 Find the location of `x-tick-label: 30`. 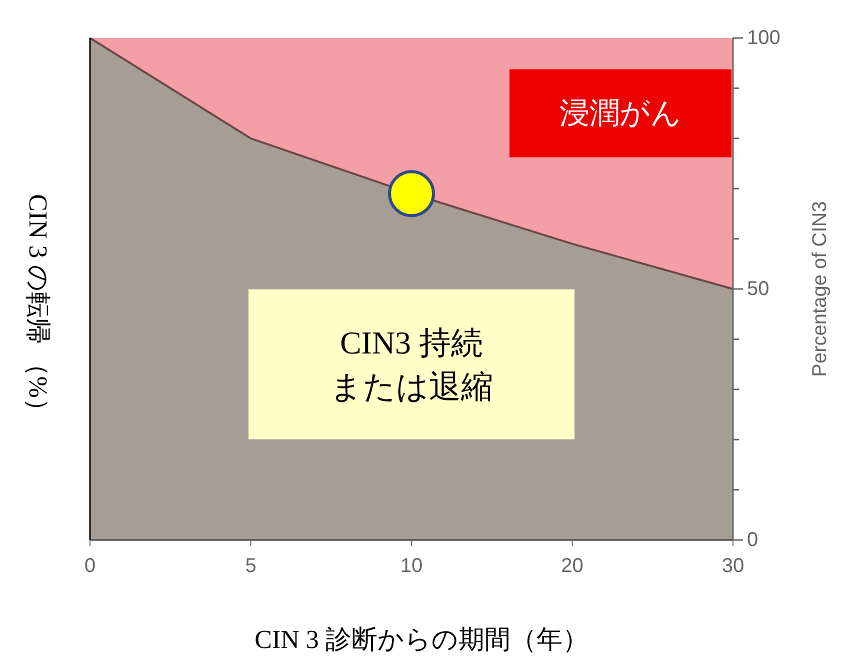

x-tick-label: 30 is located at coordinates (733, 566).